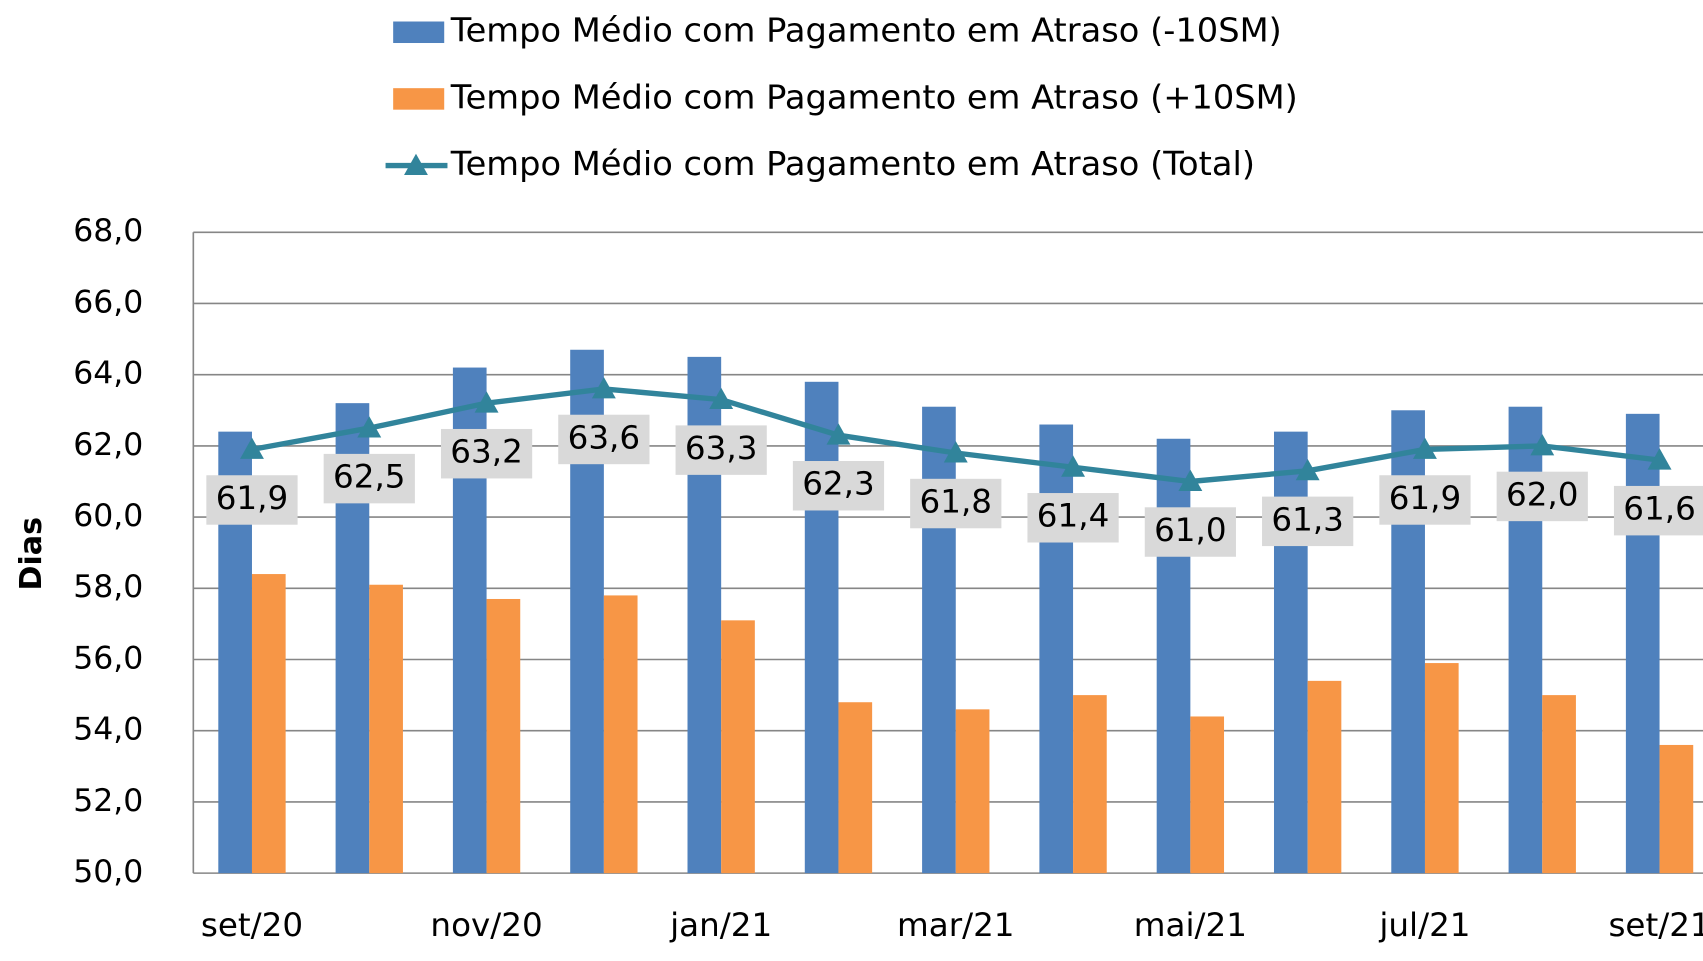  What do you see at coordinates (108, 730) in the screenshot?
I see `y-tick-label: 54,0` at bounding box center [108, 730].